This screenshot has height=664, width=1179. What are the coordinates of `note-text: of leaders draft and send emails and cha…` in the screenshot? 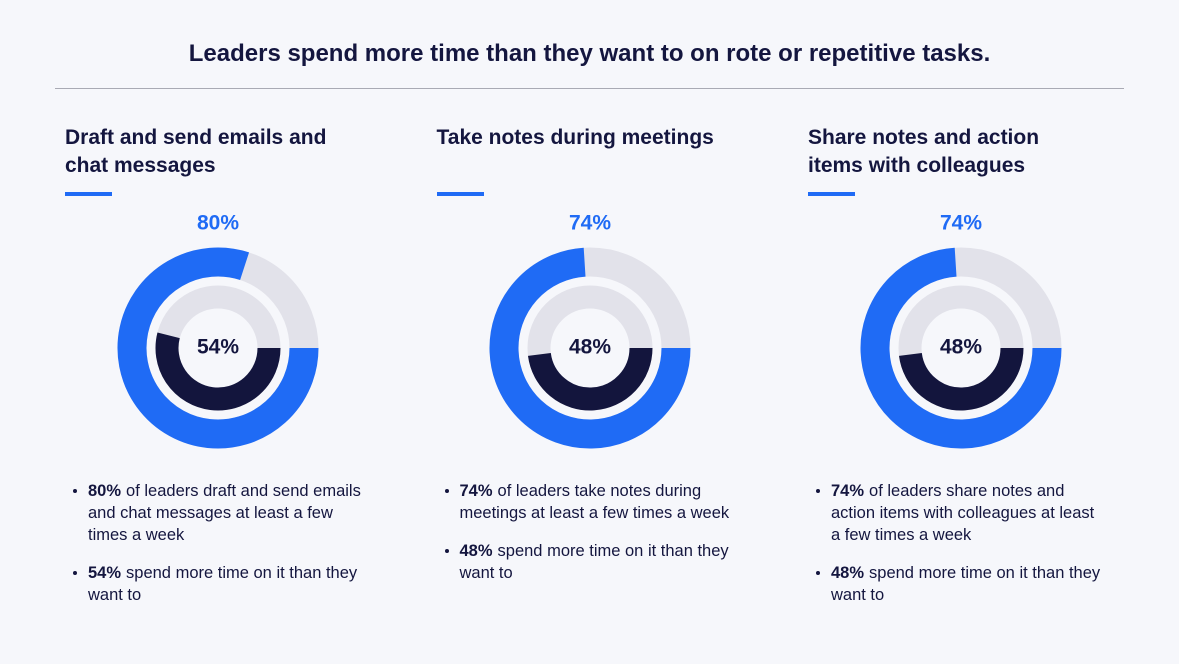 It's located at (224, 513).